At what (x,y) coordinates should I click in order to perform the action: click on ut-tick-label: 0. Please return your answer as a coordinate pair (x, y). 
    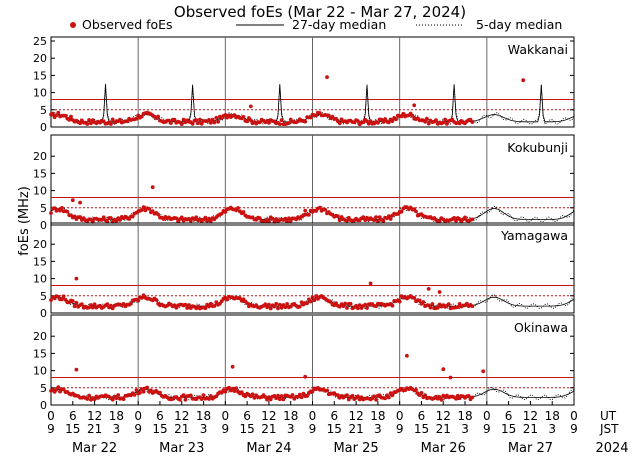
    Looking at the image, I should click on (313, 416).